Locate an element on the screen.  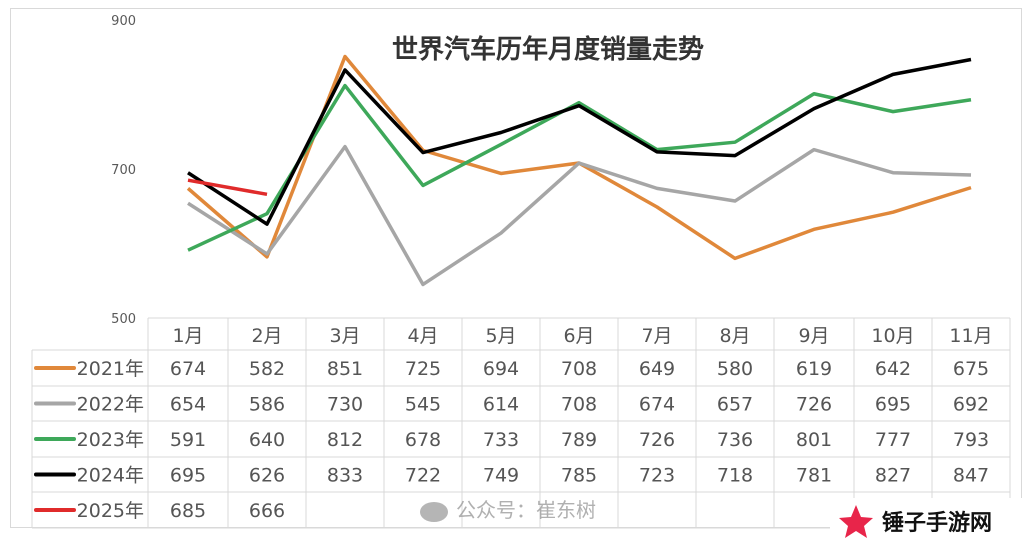
data-cell: 812 is located at coordinates (345, 440).